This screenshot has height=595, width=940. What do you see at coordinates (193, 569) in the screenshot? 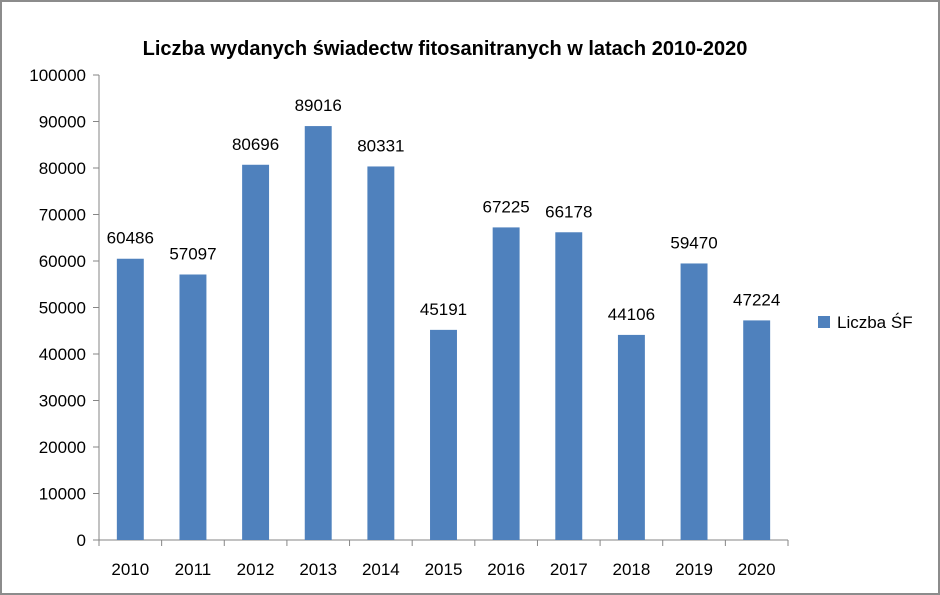
I see `x-tick-label: 2011` at bounding box center [193, 569].